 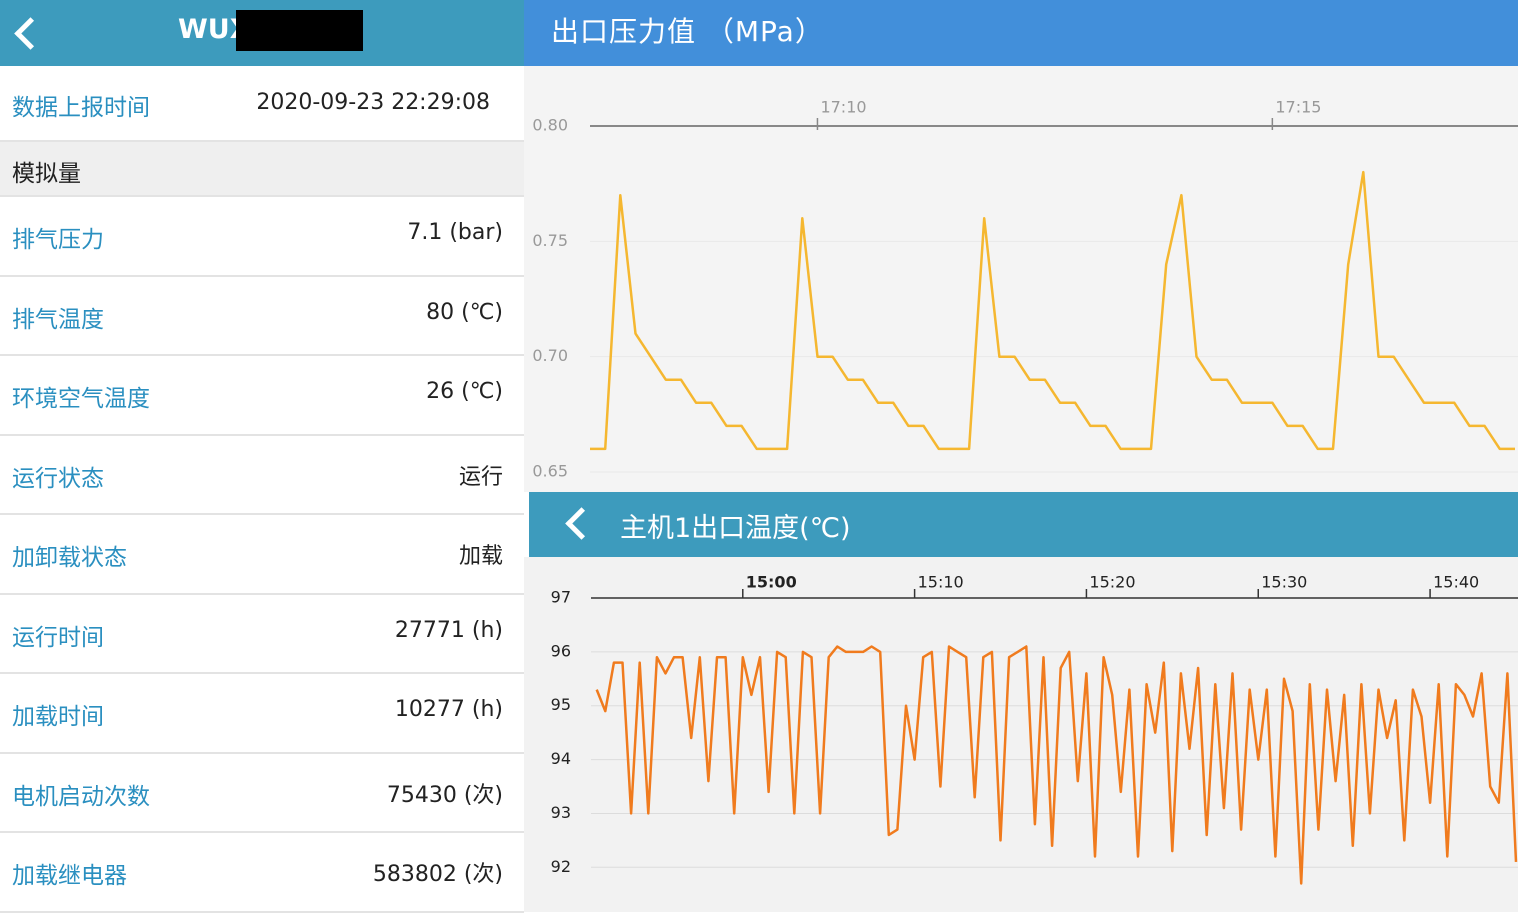 What do you see at coordinates (480, 477) in the screenshot?
I see `row-value: 运行` at bounding box center [480, 477].